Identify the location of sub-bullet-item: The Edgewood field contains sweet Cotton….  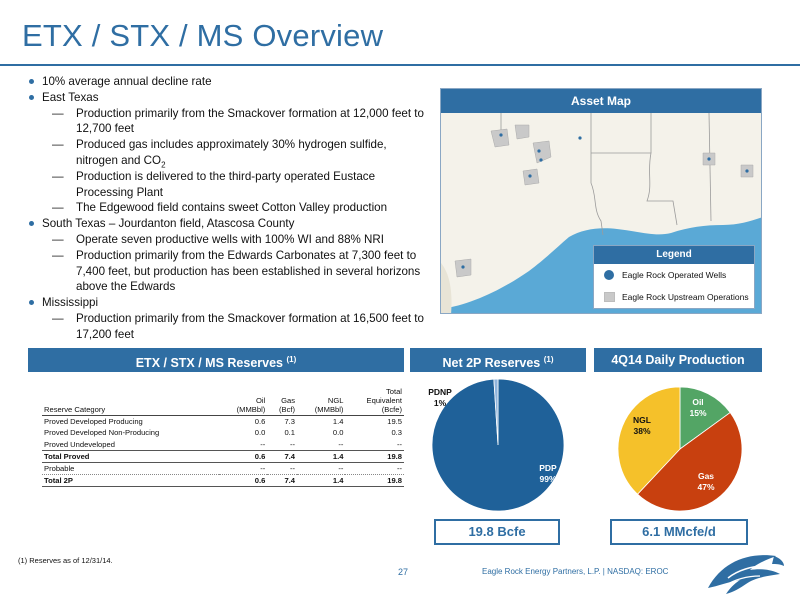
(228, 208).